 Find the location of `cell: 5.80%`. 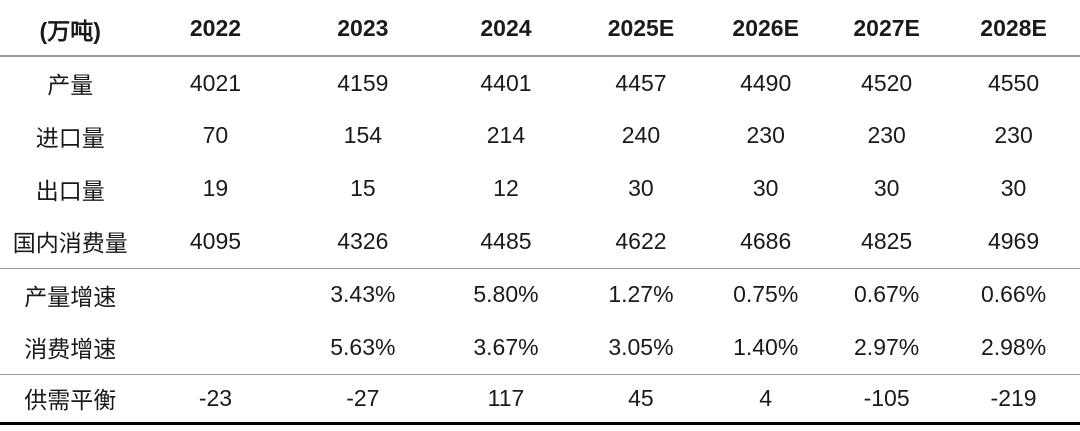

cell: 5.80% is located at coordinates (506, 294).